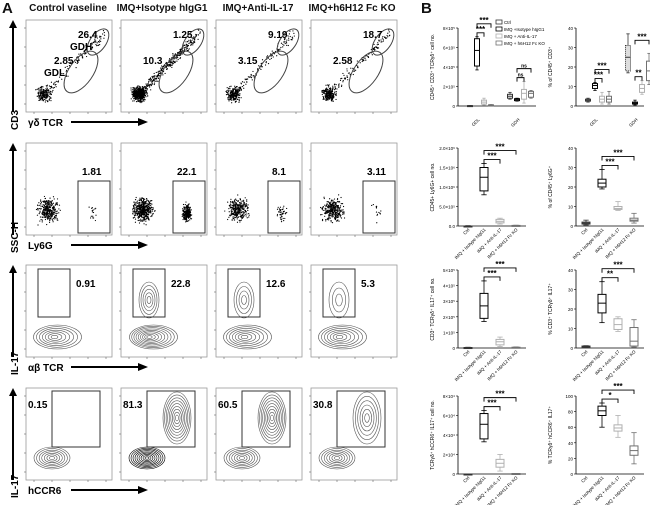  What do you see at coordinates (449, 435) in the screenshot?
I see `y-tick-label: 4×10⁴` at bounding box center [449, 435].